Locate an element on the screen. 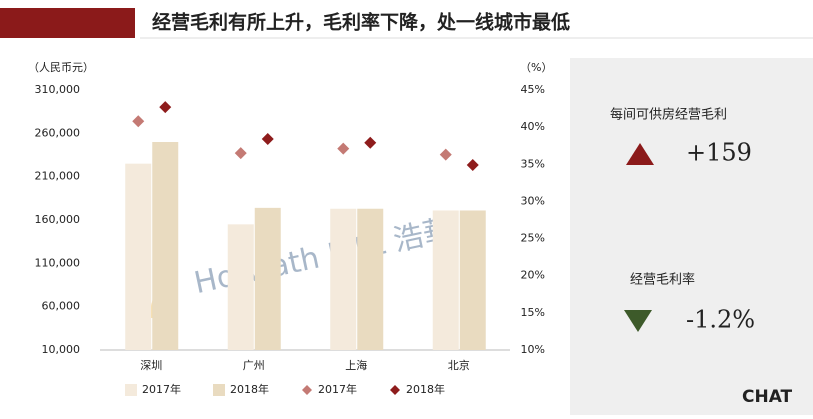  y-axis-label: （人民币元） is located at coordinates (61, 67).